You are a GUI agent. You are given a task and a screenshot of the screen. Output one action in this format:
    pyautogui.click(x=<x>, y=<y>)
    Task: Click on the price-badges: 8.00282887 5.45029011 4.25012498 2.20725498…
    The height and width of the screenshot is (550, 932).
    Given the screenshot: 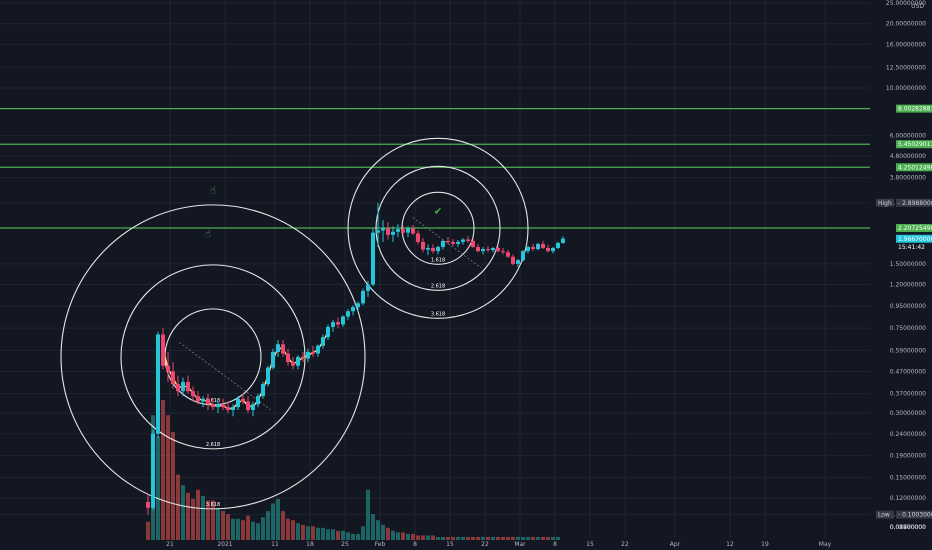 What is the action you would take?
    pyautogui.click(x=904, y=311)
    